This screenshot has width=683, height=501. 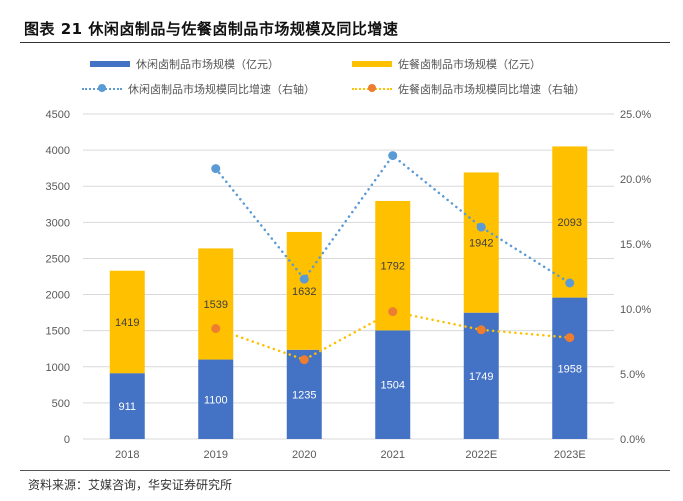 What do you see at coordinates (570, 455) in the screenshot?
I see `x-axis-tick-label: 2023E` at bounding box center [570, 455].